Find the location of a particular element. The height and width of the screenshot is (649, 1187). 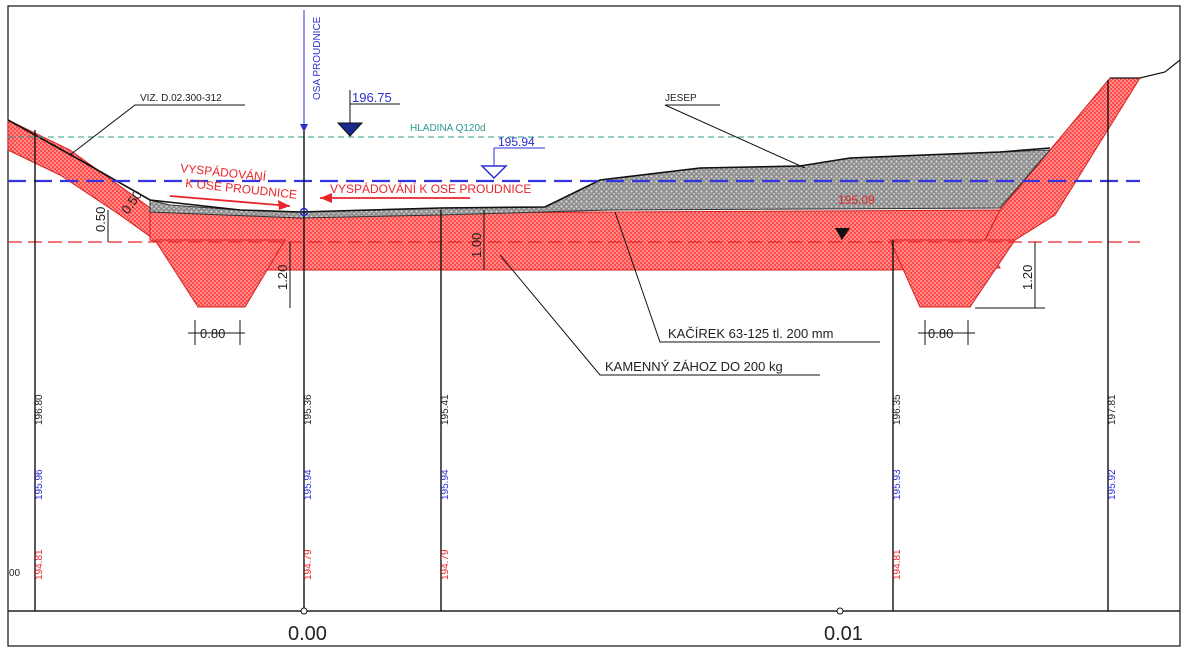

station-2-bottom: 194.79 is located at coordinates (308, 564).